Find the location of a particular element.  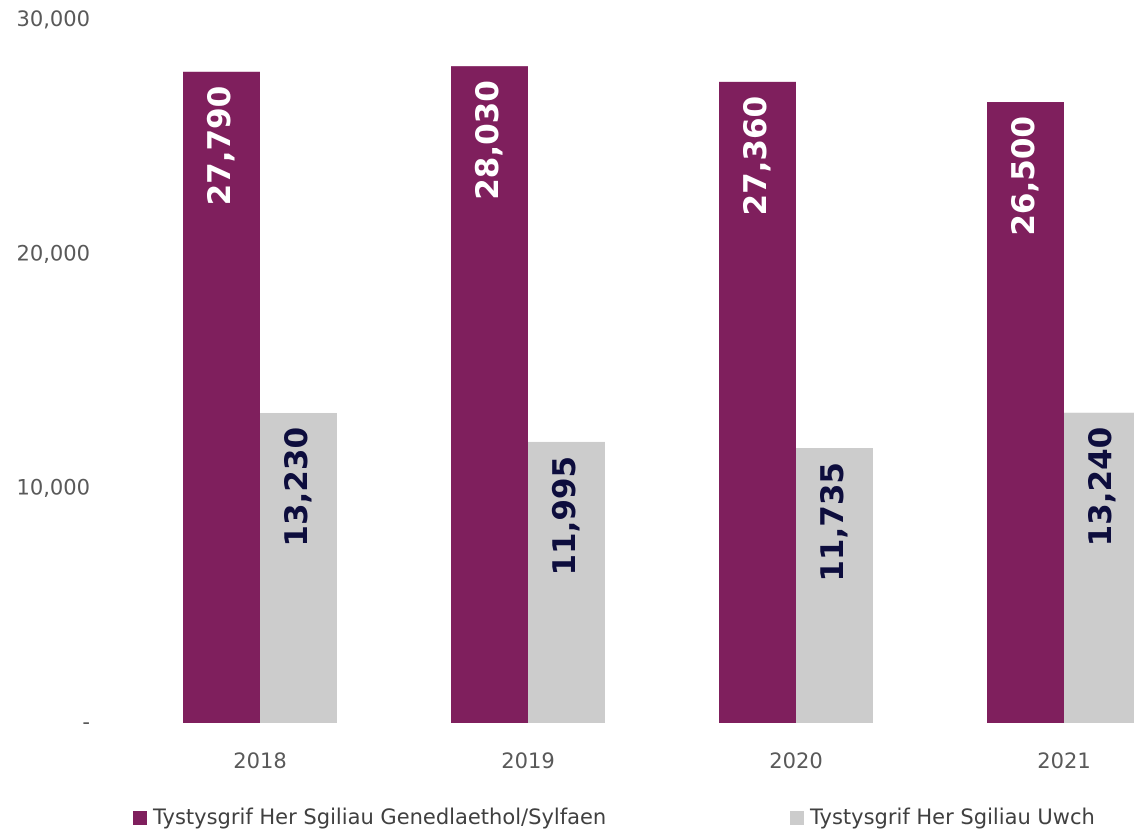

data-label: 26,500 is located at coordinates (1024, 176).